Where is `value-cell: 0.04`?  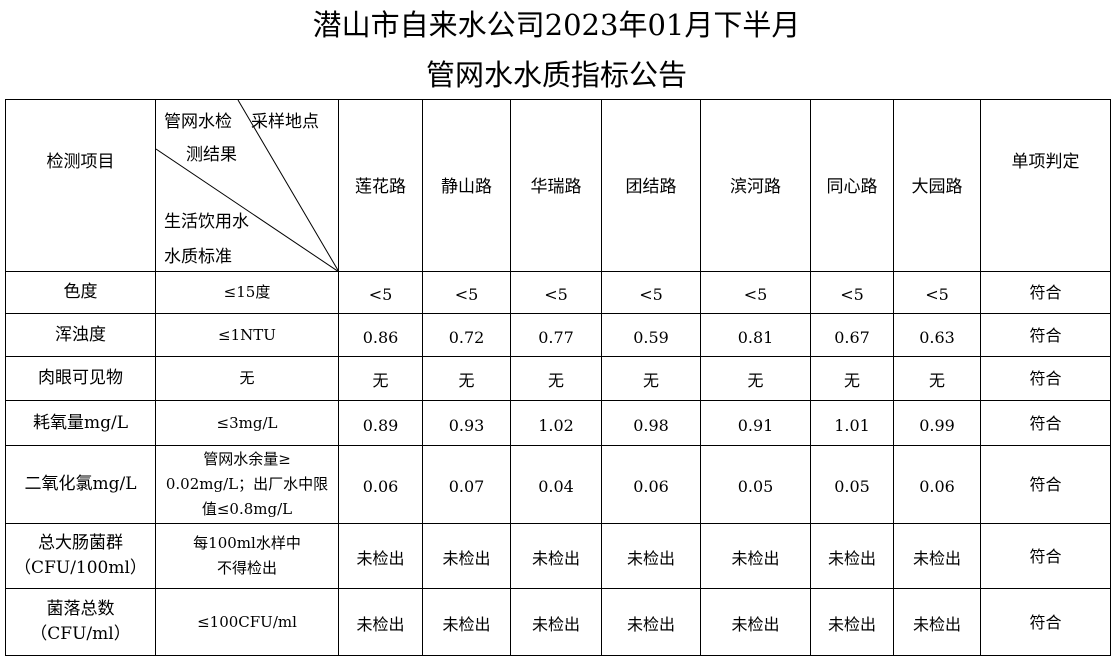
value-cell: 0.04 is located at coordinates (556, 484).